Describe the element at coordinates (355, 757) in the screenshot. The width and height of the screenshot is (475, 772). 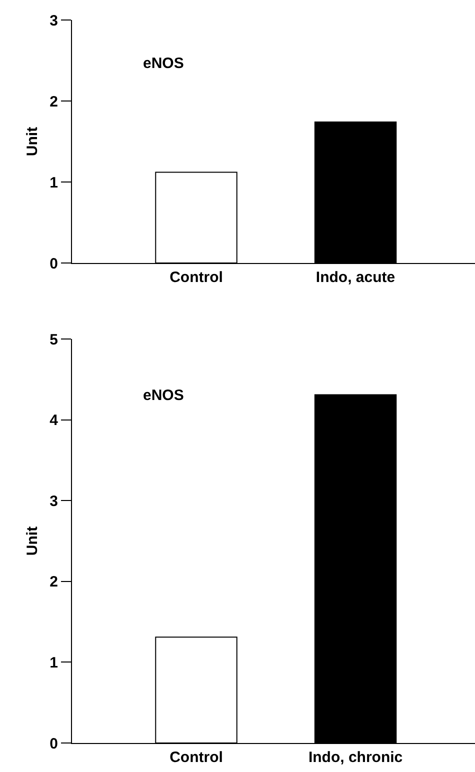
I see `x-tick-label: Indo, chronic` at that location.